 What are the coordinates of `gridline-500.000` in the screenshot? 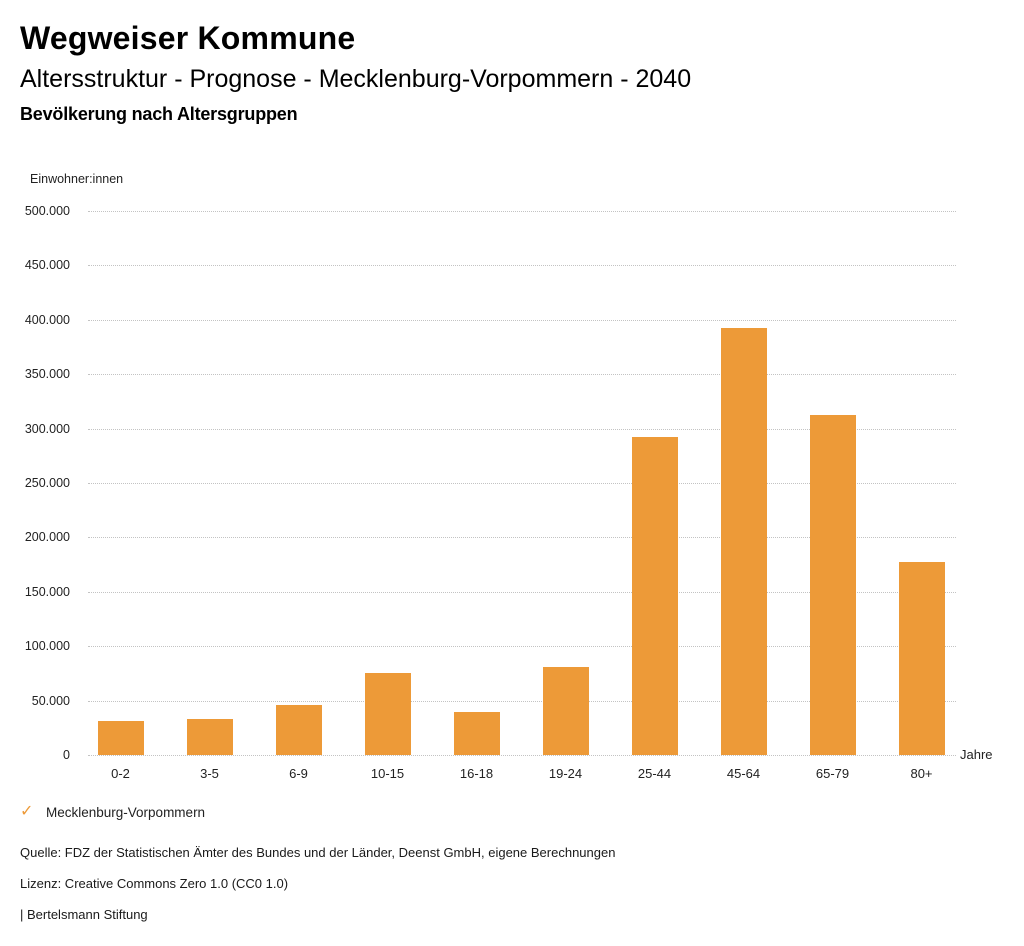 It's located at (522, 211).